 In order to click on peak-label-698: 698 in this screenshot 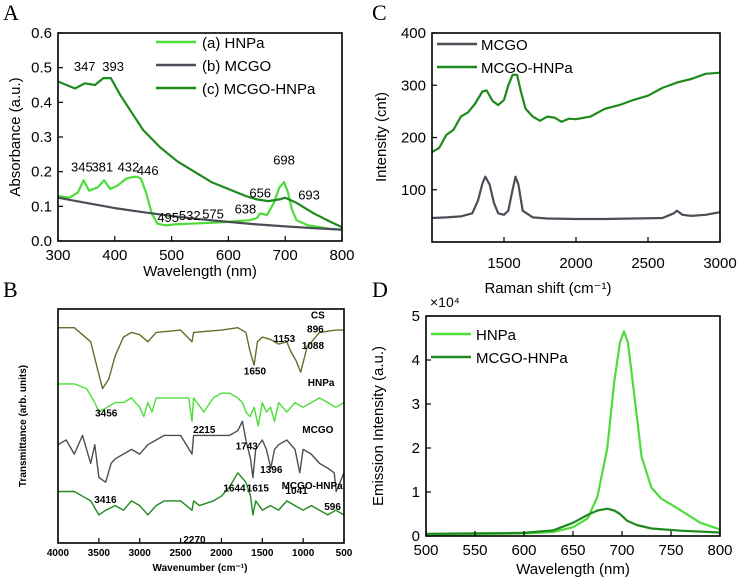, I will do `click(284, 160)`.